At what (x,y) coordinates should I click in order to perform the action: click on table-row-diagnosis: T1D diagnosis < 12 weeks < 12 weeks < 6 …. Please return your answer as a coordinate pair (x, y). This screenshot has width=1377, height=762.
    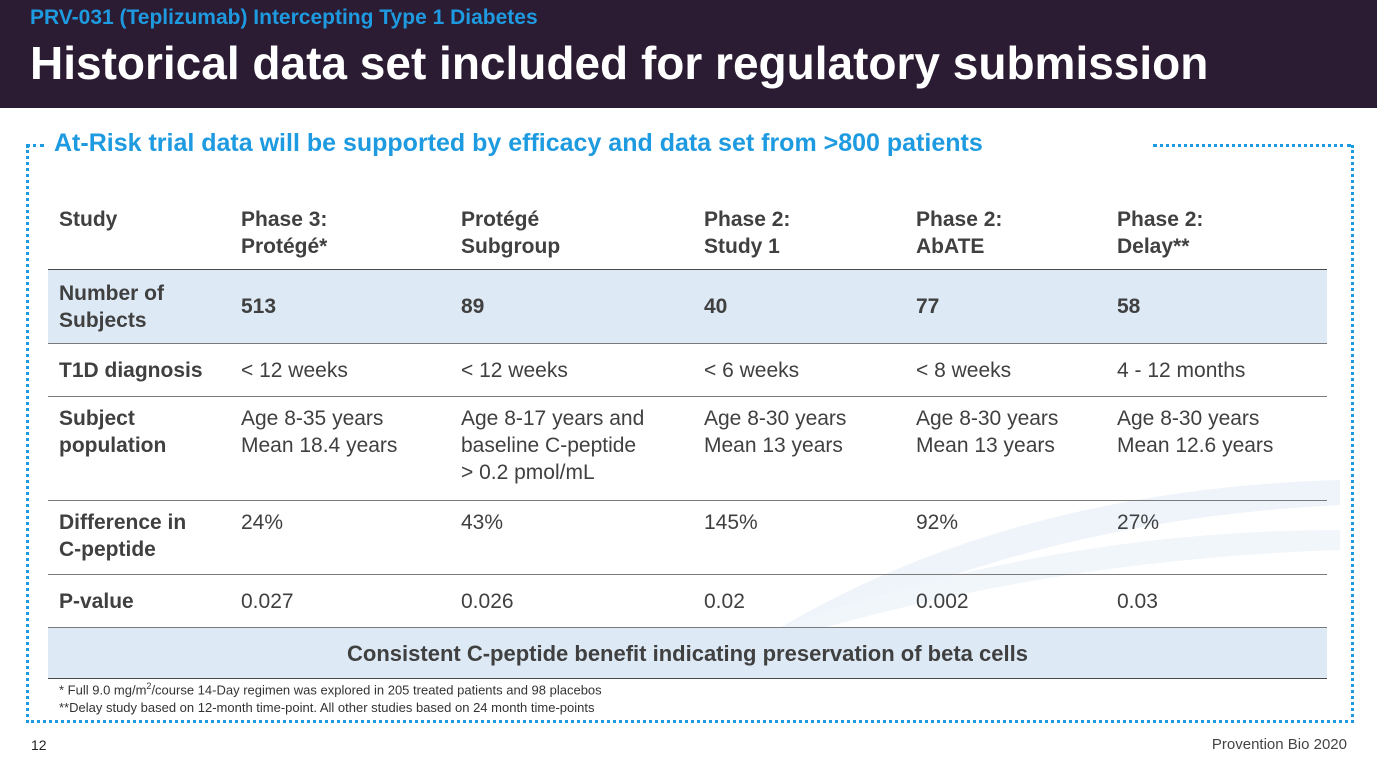
    Looking at the image, I should click on (687, 370).